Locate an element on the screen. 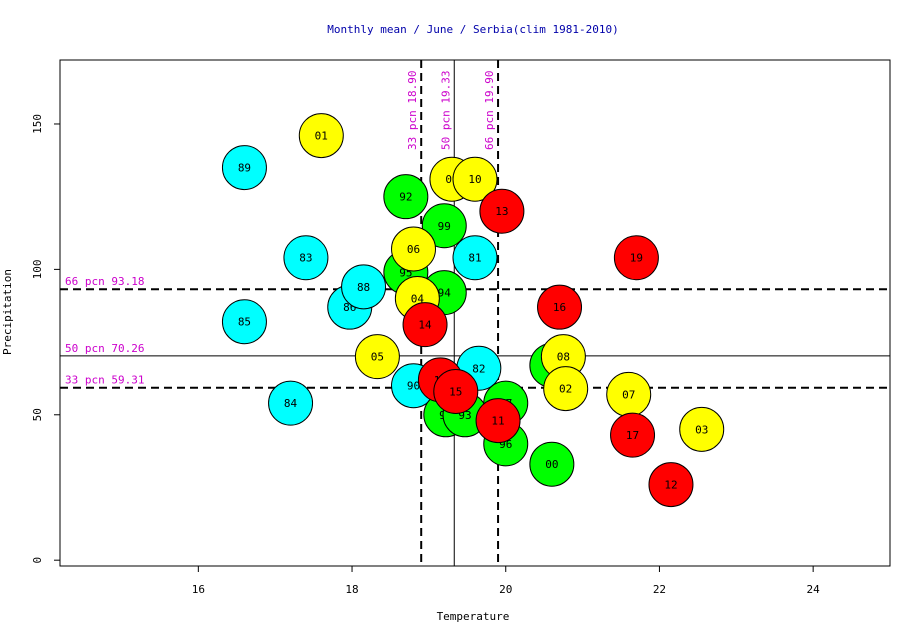 Image resolution: width=921 pixels, height=640 pixels. point-label-83: 83 is located at coordinates (305, 258).